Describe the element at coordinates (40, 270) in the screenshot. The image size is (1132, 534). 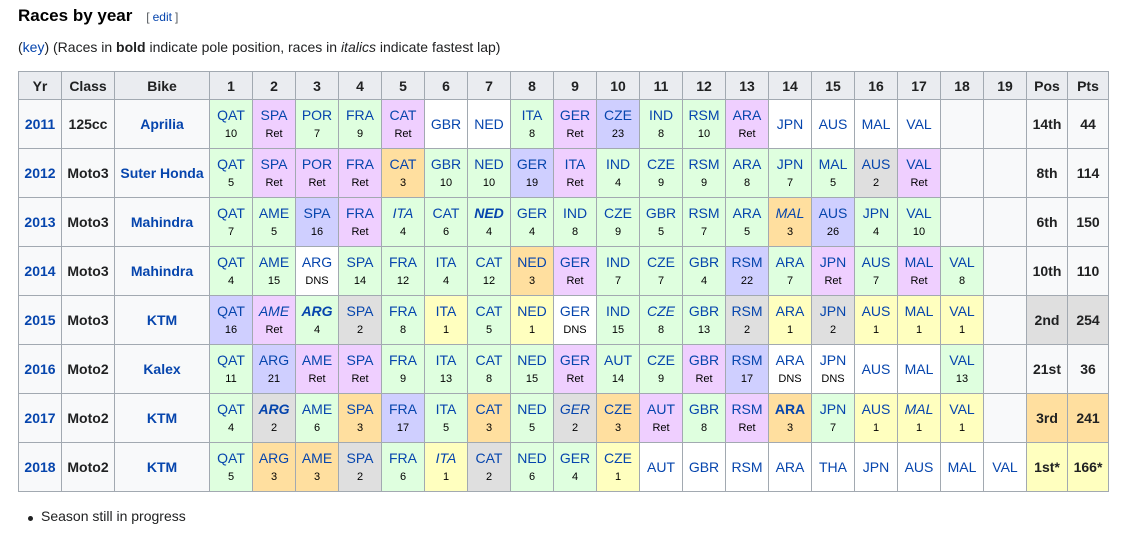
I see `year-link: 2014` at that location.